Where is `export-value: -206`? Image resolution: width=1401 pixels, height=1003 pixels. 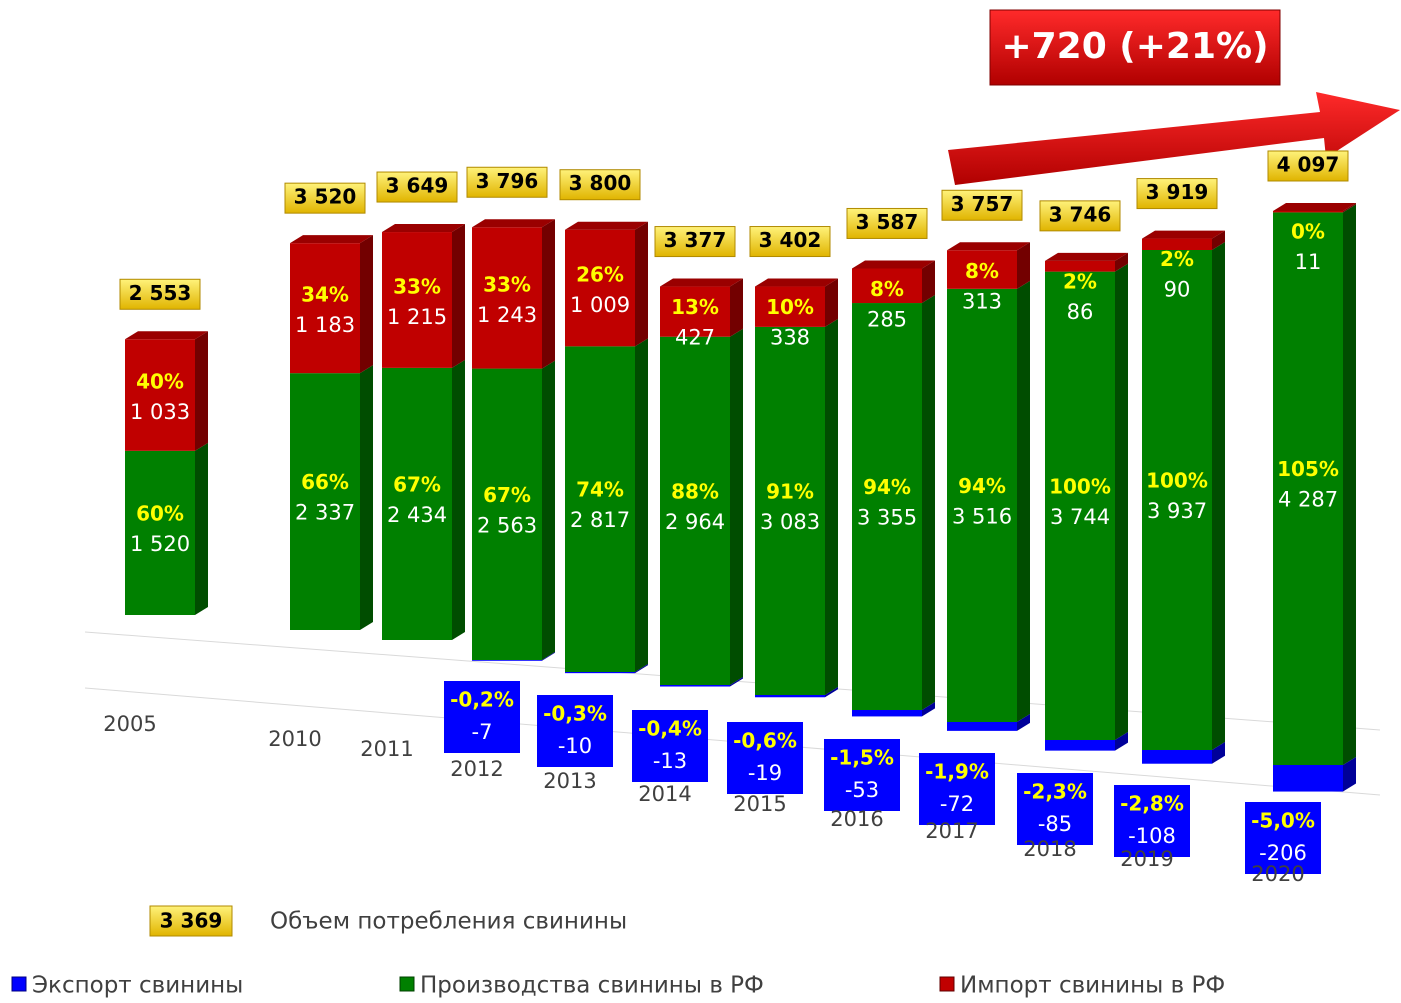
export-value: -206 is located at coordinates (1283, 853).